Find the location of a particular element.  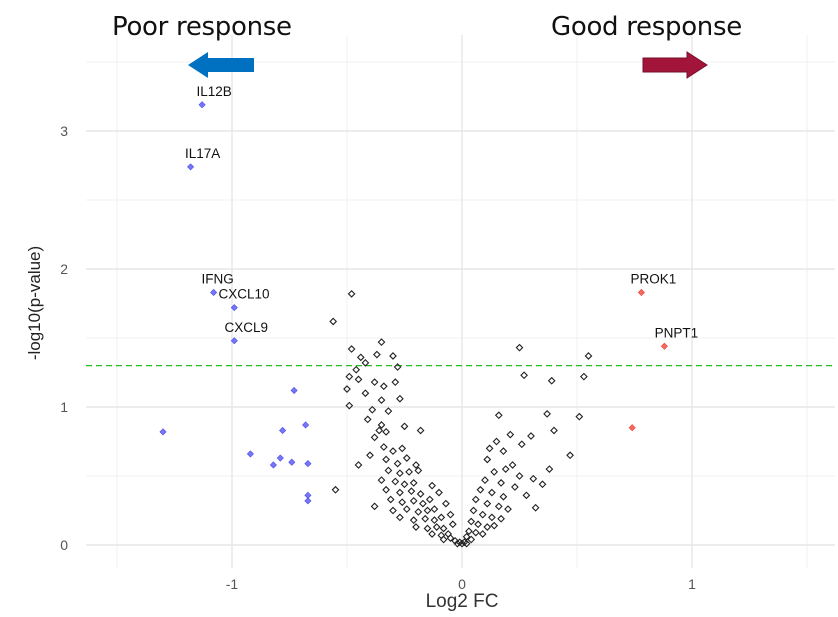

y-tick-label: 0 is located at coordinates (64, 545).